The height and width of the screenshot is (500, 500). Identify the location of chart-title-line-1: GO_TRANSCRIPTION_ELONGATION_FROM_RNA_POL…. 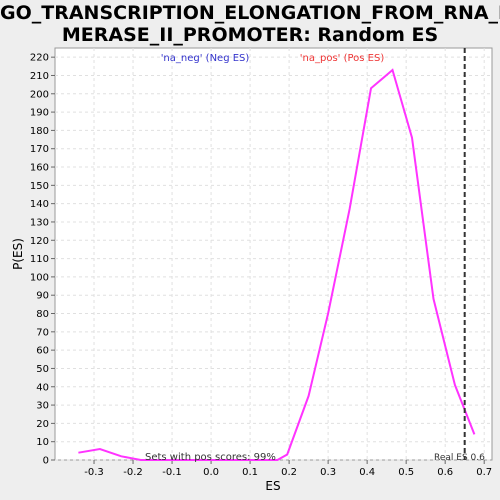
(250, 13).